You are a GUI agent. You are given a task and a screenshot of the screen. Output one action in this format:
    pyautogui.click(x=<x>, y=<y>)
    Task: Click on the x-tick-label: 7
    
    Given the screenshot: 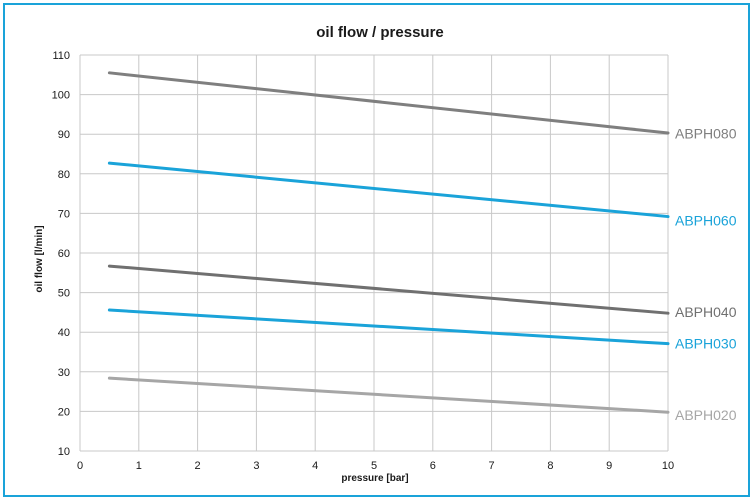 What is the action you would take?
    pyautogui.click(x=492, y=466)
    